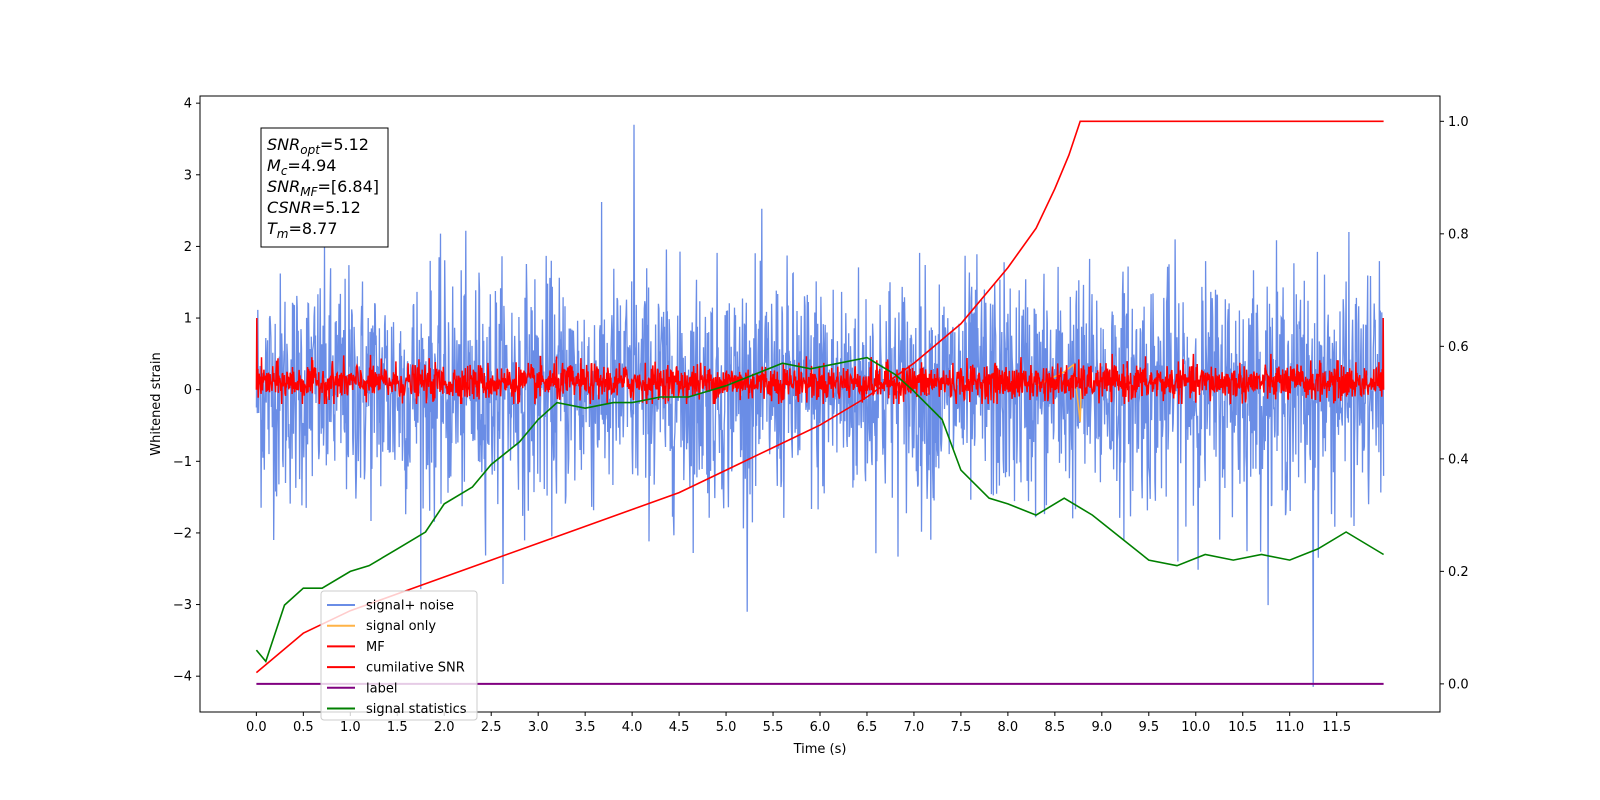 The width and height of the screenshot is (1600, 800). Describe the element at coordinates (820, 727) in the screenshot. I see `x-tick-label: 6.0` at that location.